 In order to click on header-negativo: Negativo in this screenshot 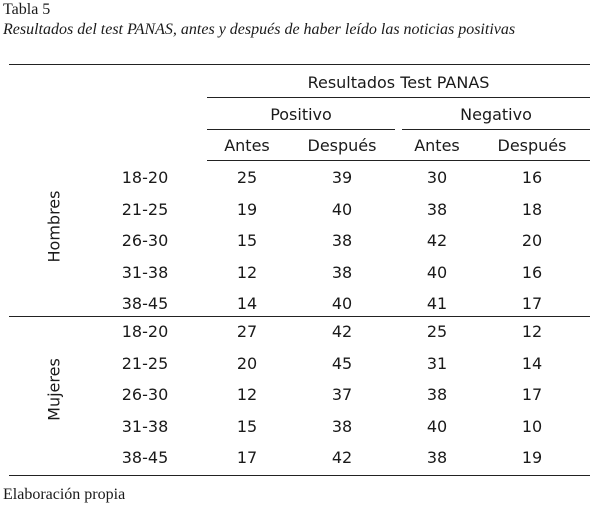, I will do `click(496, 114)`.